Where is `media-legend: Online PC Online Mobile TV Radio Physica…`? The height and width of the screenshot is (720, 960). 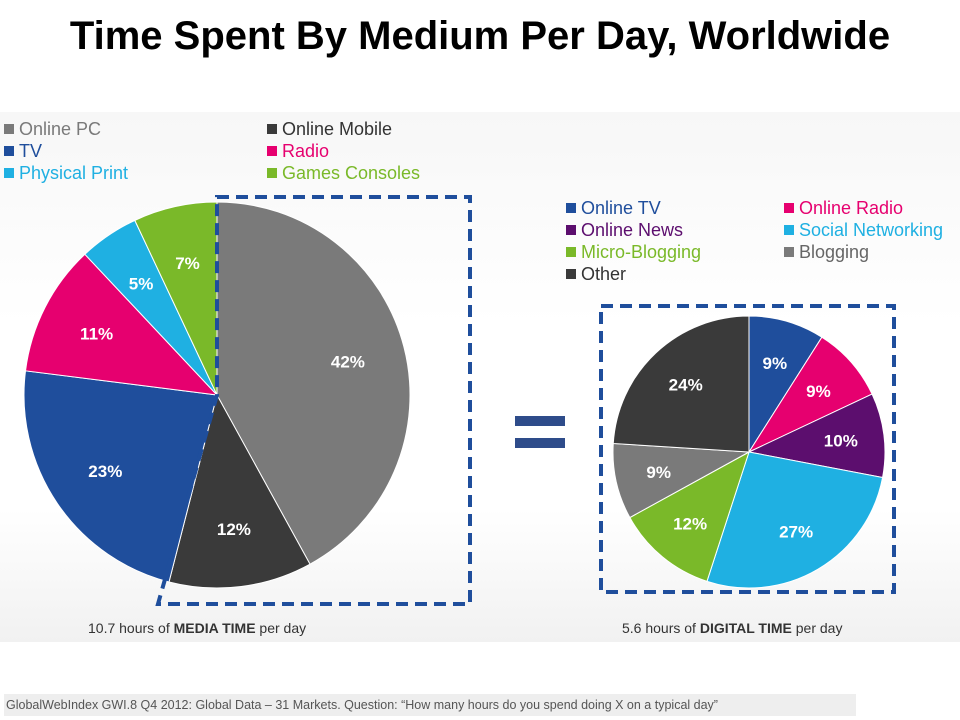
media-legend: Online PC Online Mobile TV Radio Physica… is located at coordinates (234, 153).